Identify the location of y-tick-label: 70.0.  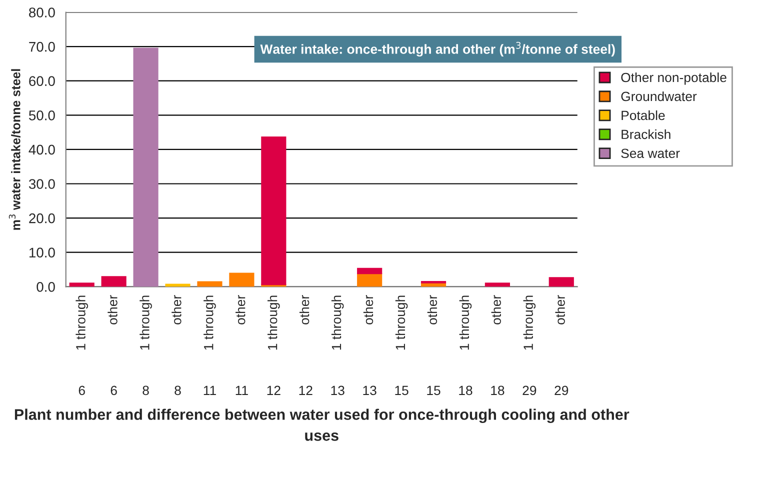
(42, 47).